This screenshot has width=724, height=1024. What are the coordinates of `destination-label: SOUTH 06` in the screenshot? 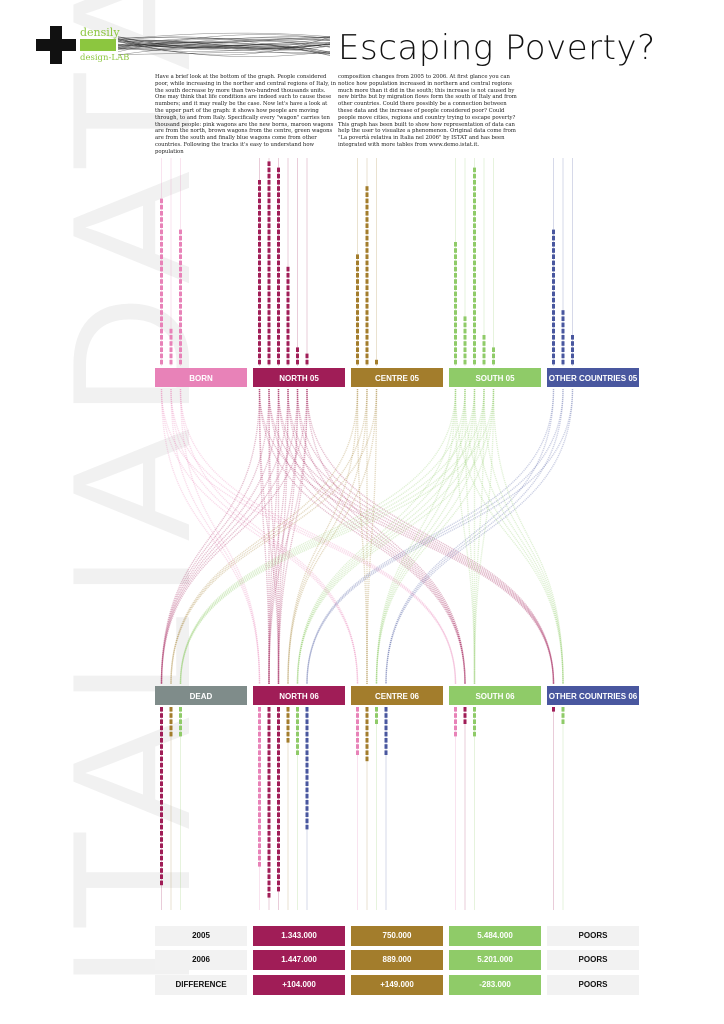 It's located at (495, 696).